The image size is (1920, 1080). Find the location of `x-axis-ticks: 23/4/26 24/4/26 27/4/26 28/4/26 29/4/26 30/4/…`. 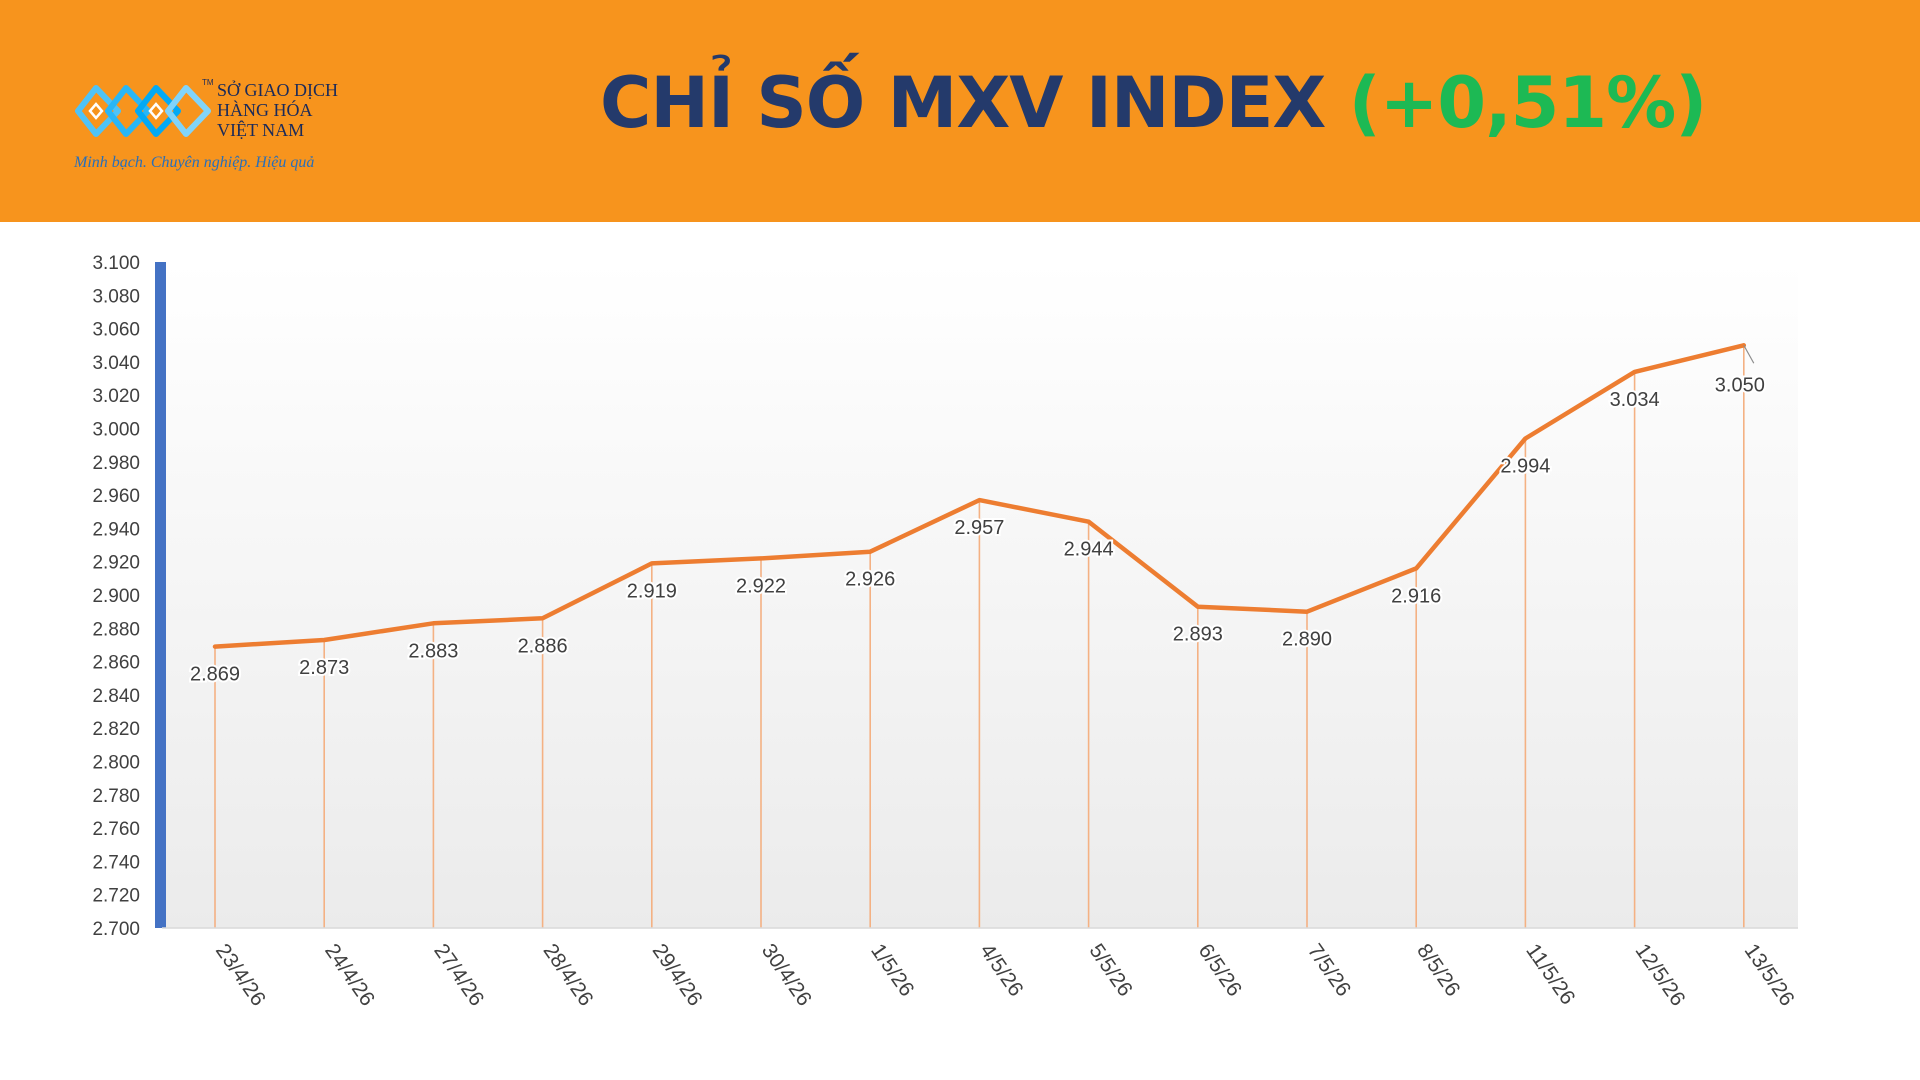

x-axis-ticks: 23/4/26 24/4/26 27/4/26 28/4/26 29/4/26 30/4/… is located at coordinates (1005, 975).